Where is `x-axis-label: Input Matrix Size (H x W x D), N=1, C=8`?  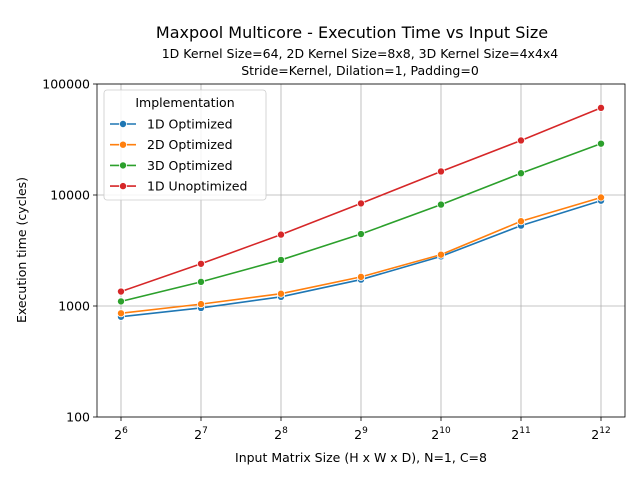
x-axis-label: Input Matrix Size (H x W x D), N=1, C=8 is located at coordinates (361, 457).